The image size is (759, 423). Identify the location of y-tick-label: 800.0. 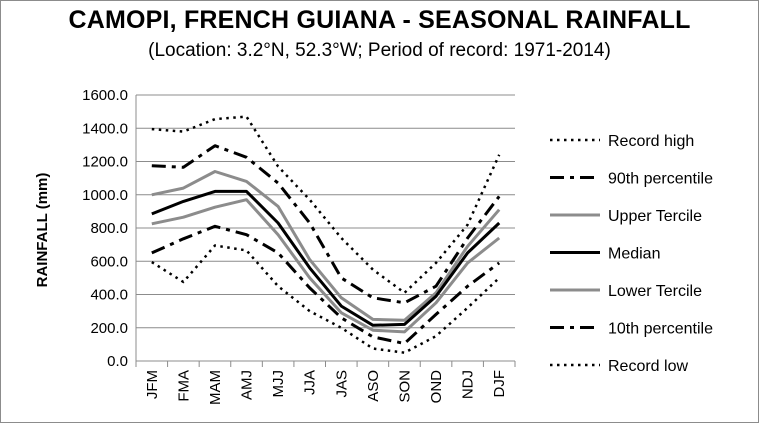
(109, 228).